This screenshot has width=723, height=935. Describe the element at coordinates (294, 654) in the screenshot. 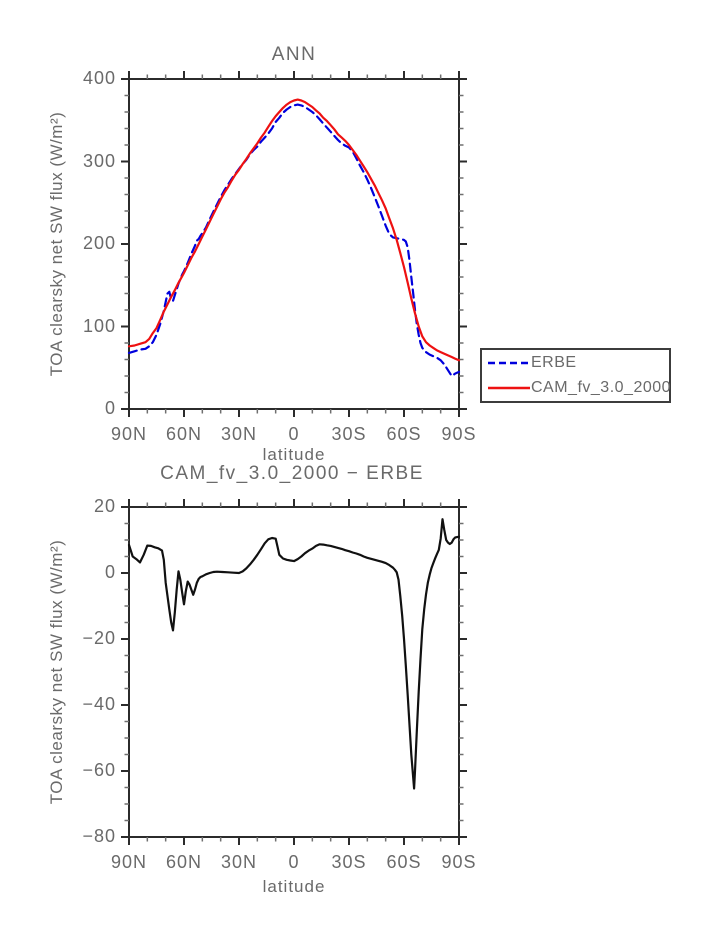

I see `series-line-cam-fv-3-0-2000-erbe` at that location.